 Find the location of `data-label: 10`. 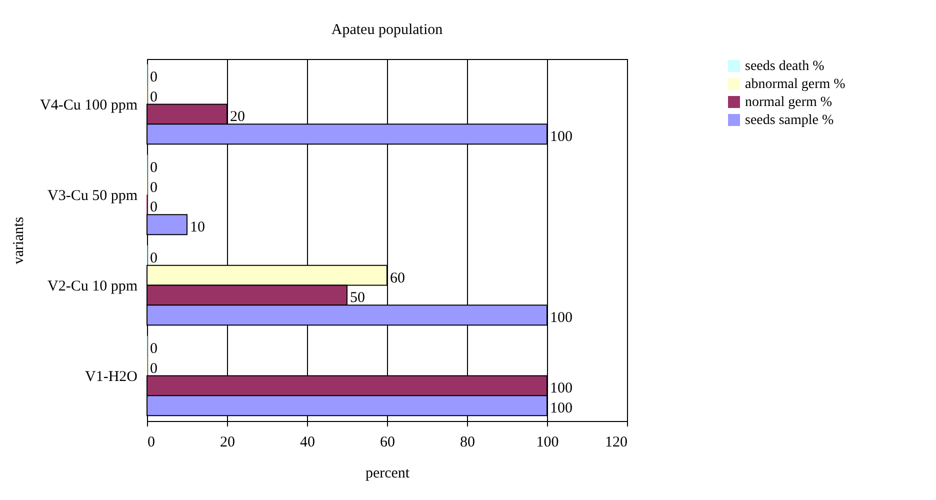

data-label: 10 is located at coordinates (197, 228).